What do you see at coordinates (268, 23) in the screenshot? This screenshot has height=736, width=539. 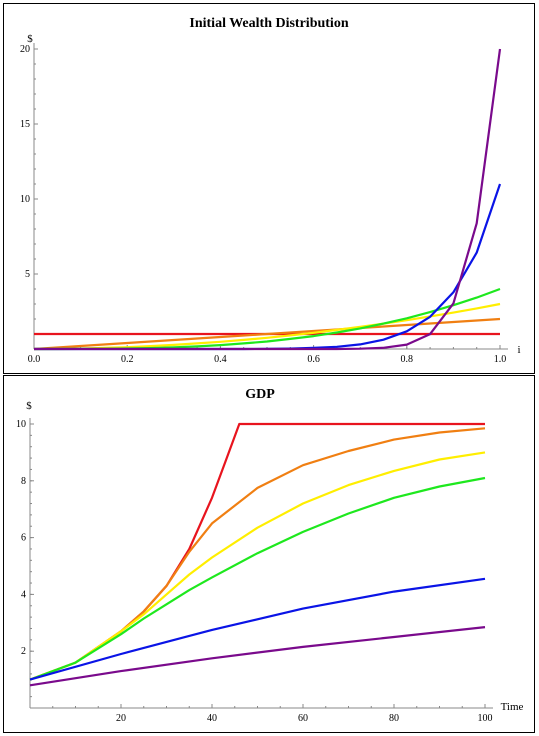 I see `chart-title: Initial Wealth Distribution` at bounding box center [268, 23].